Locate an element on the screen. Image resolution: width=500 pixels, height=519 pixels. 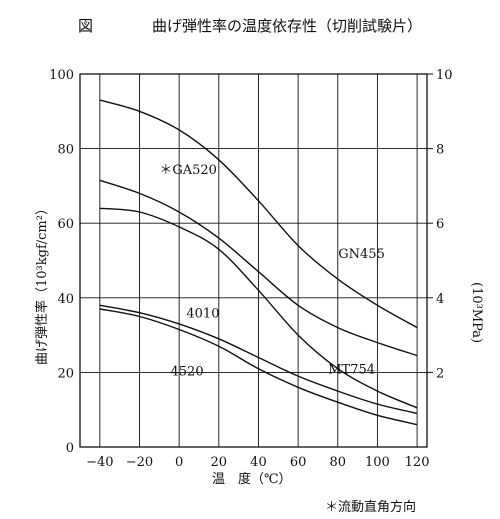
x-tick-label: 0 is located at coordinates (179, 462).